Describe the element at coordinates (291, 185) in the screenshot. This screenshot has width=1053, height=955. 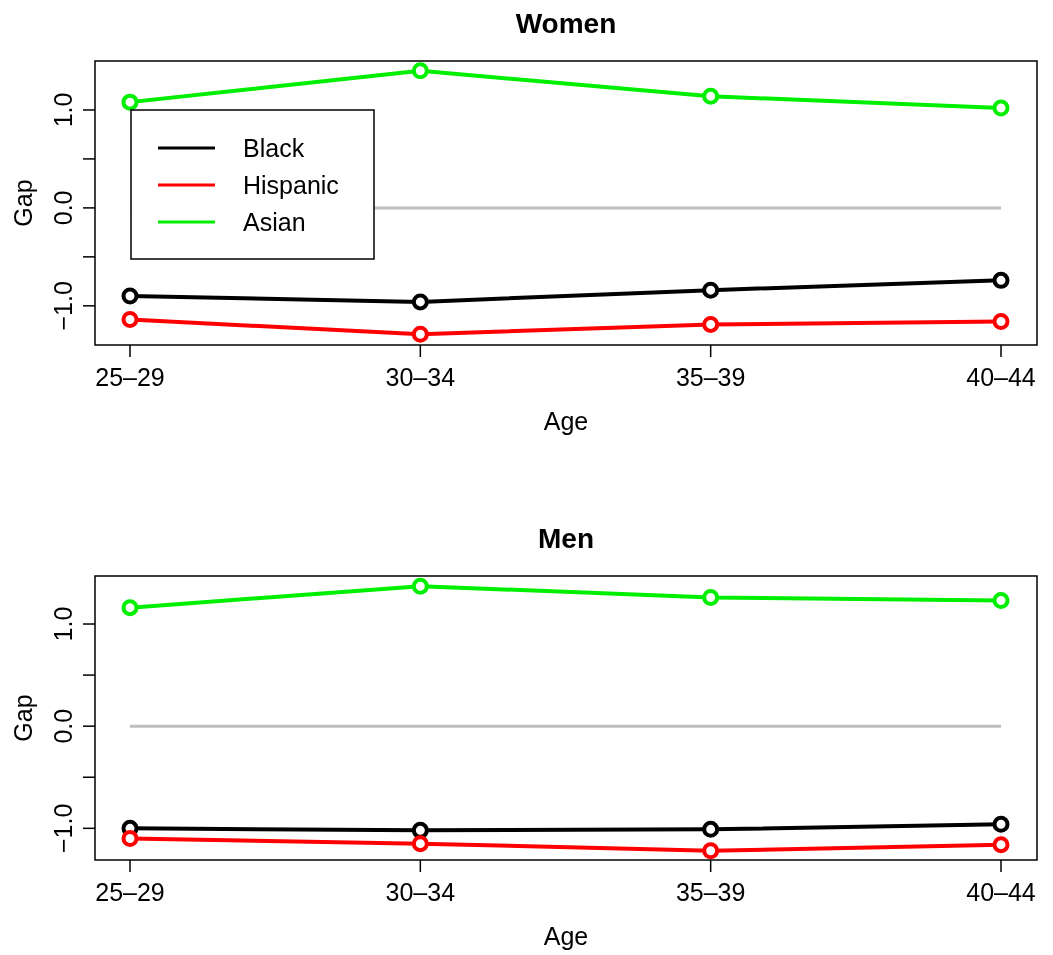
I see `legend-label: Hispanic` at that location.